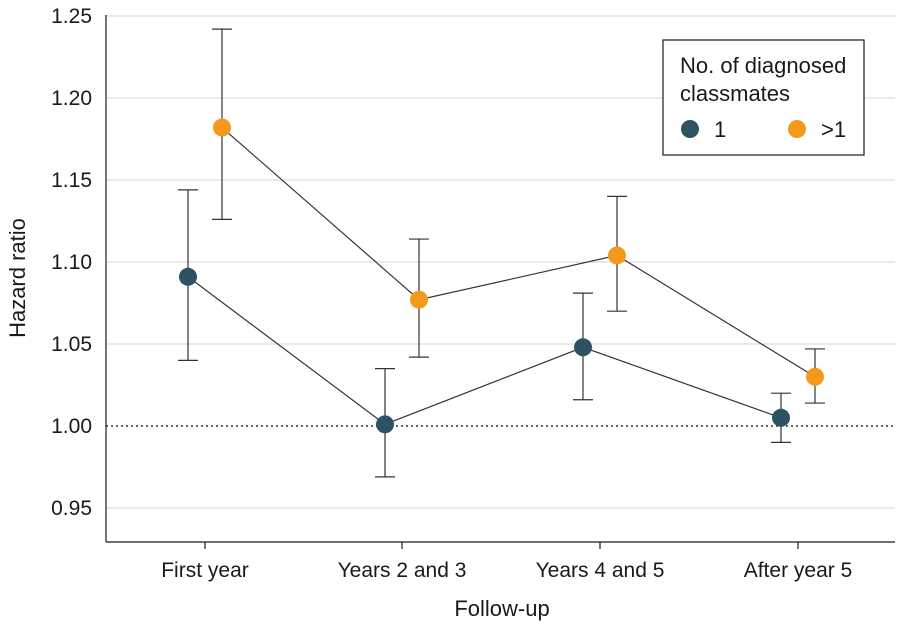  I want to click on x-axis-title: Follow-up, so click(501, 608).